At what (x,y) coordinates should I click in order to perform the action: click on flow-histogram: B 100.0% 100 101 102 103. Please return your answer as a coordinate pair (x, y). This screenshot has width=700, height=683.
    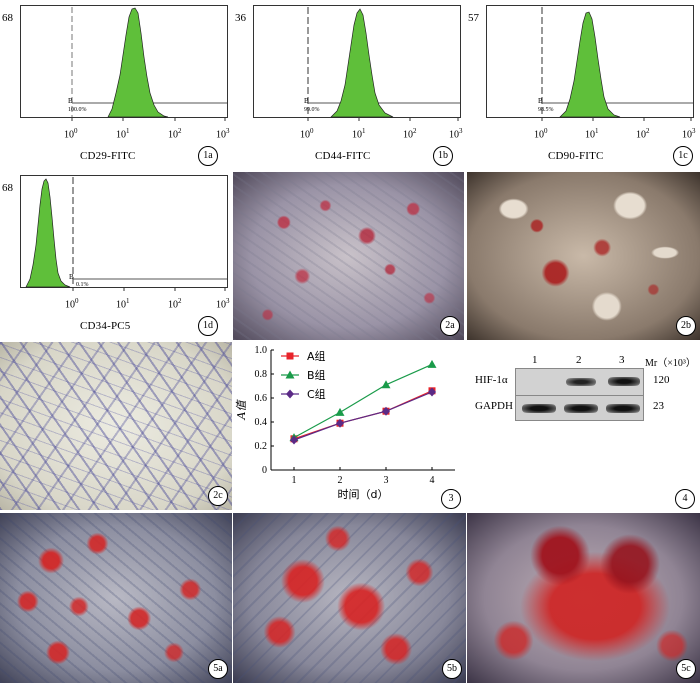
    Looking at the image, I should click on (125, 72).